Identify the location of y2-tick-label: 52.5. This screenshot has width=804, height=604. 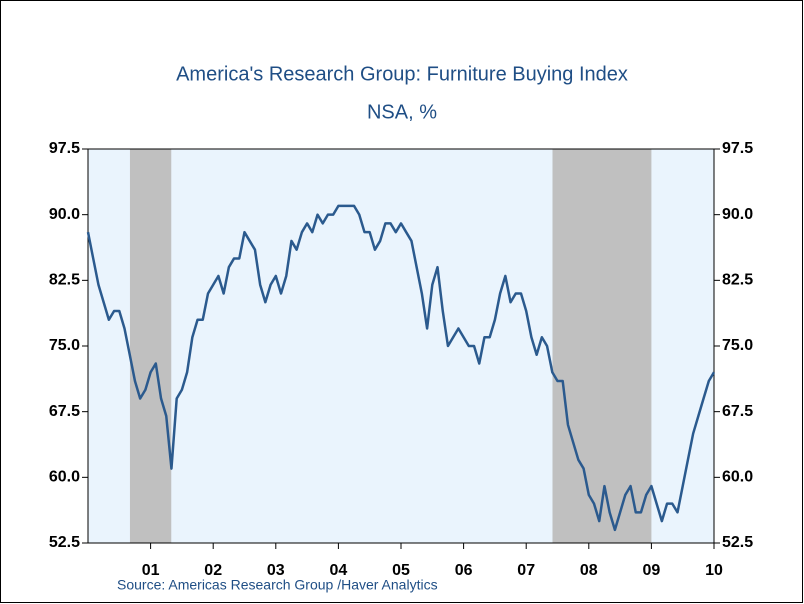
(737, 542).